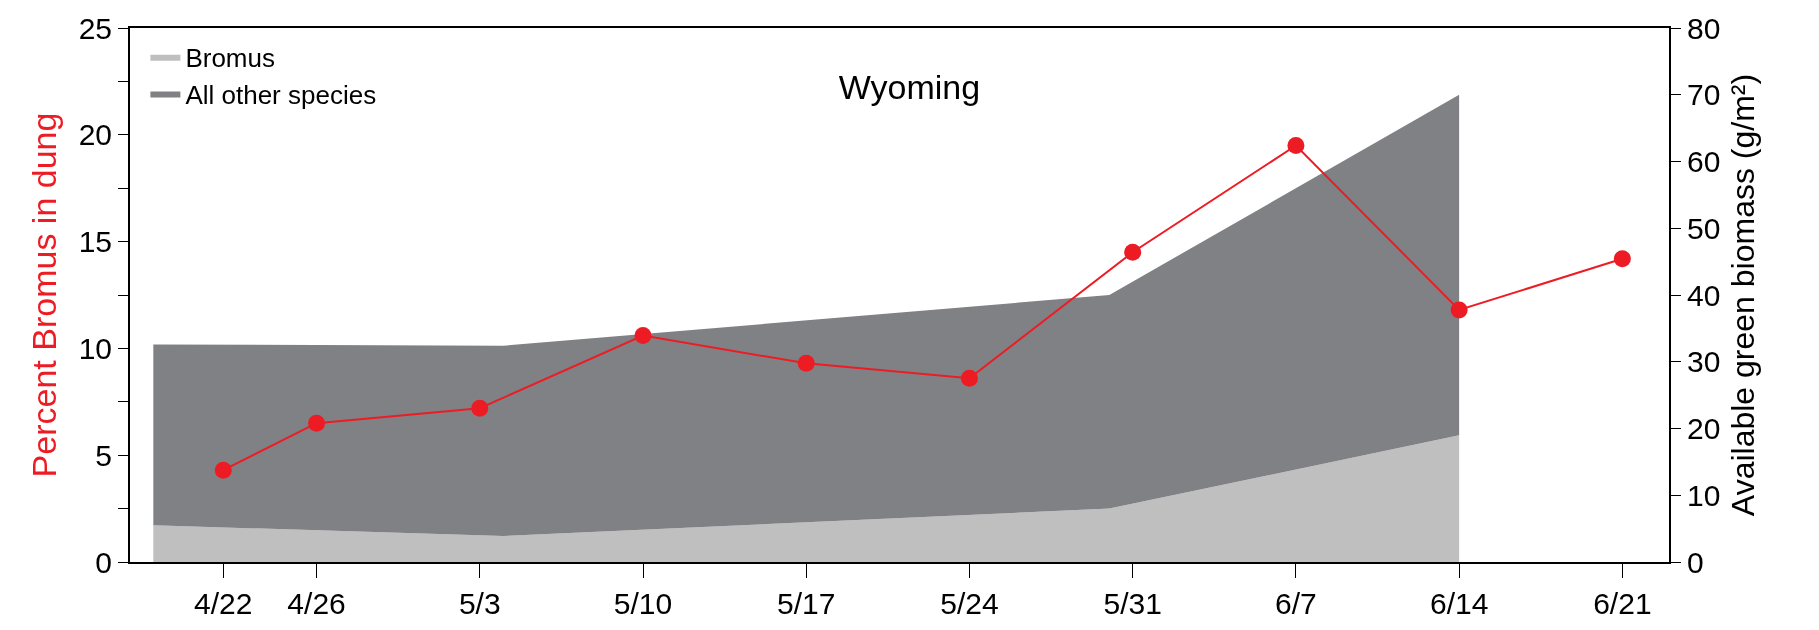  What do you see at coordinates (1704, 495) in the screenshot?
I see `y2-tick-label: 10` at bounding box center [1704, 495].